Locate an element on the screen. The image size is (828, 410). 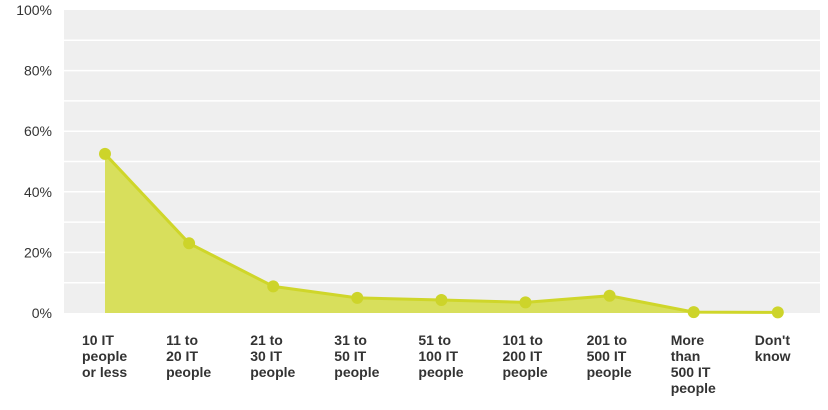
x-tick-label: 51 to 100 IT people is located at coordinates (440, 356).